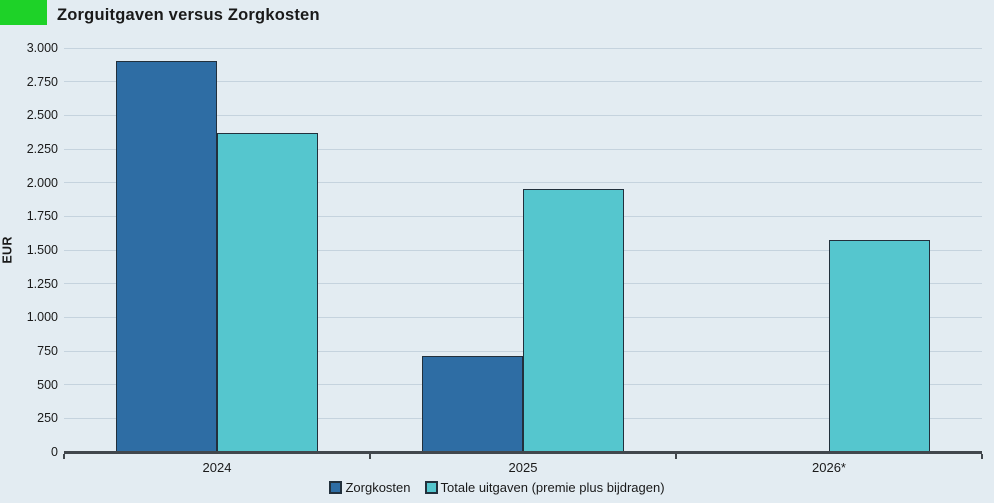 This screenshot has width=994, height=503. Describe the element at coordinates (523, 452) in the screenshot. I see `x-axis-line` at that location.